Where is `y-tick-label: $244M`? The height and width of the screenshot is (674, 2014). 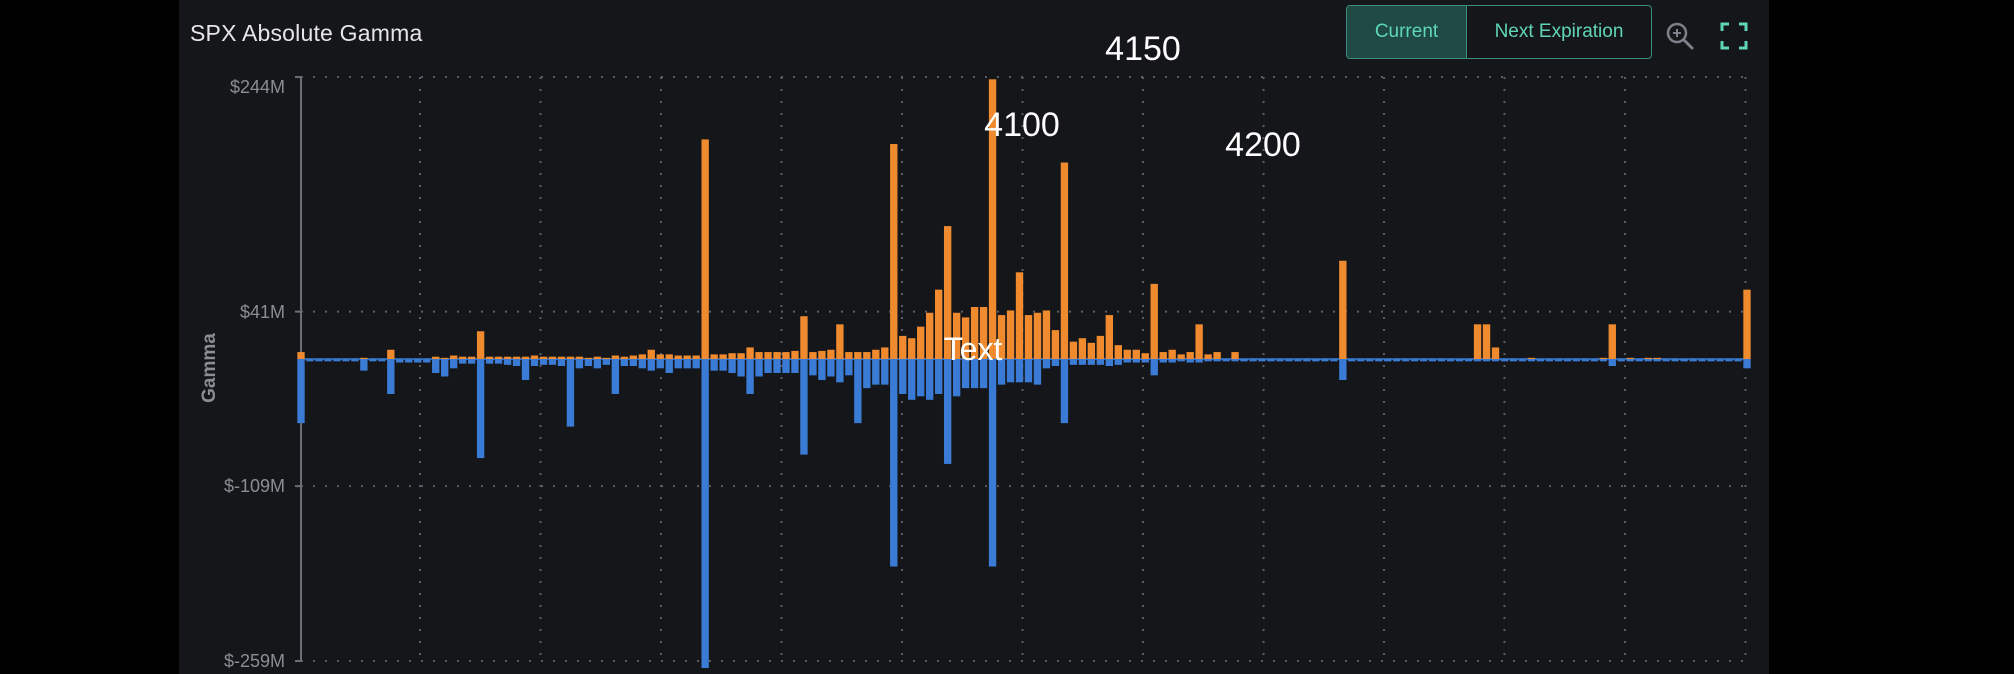 y-tick-label: $244M is located at coordinates (257, 87).